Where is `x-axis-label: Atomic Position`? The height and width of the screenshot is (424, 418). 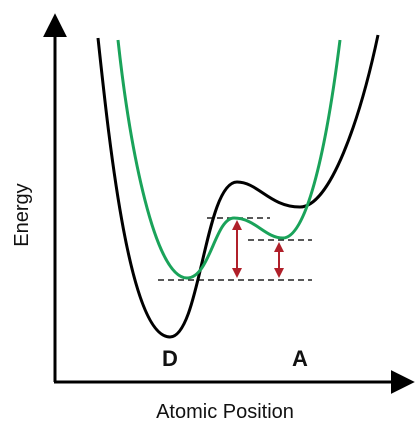
x-axis-label: Atomic Position is located at coordinates (225, 412).